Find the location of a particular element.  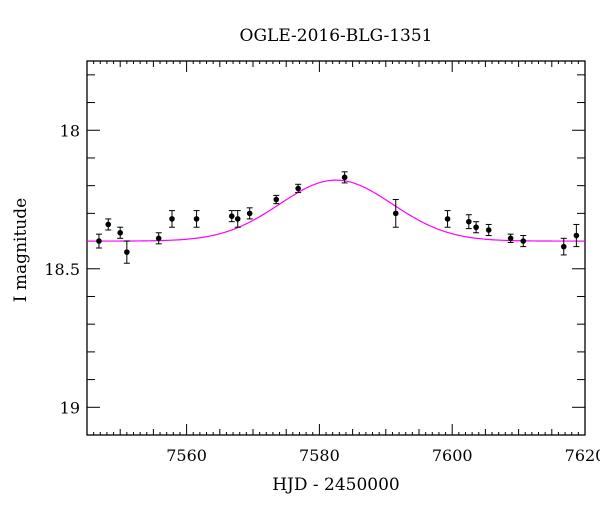

model-curve is located at coordinates (336, 210).